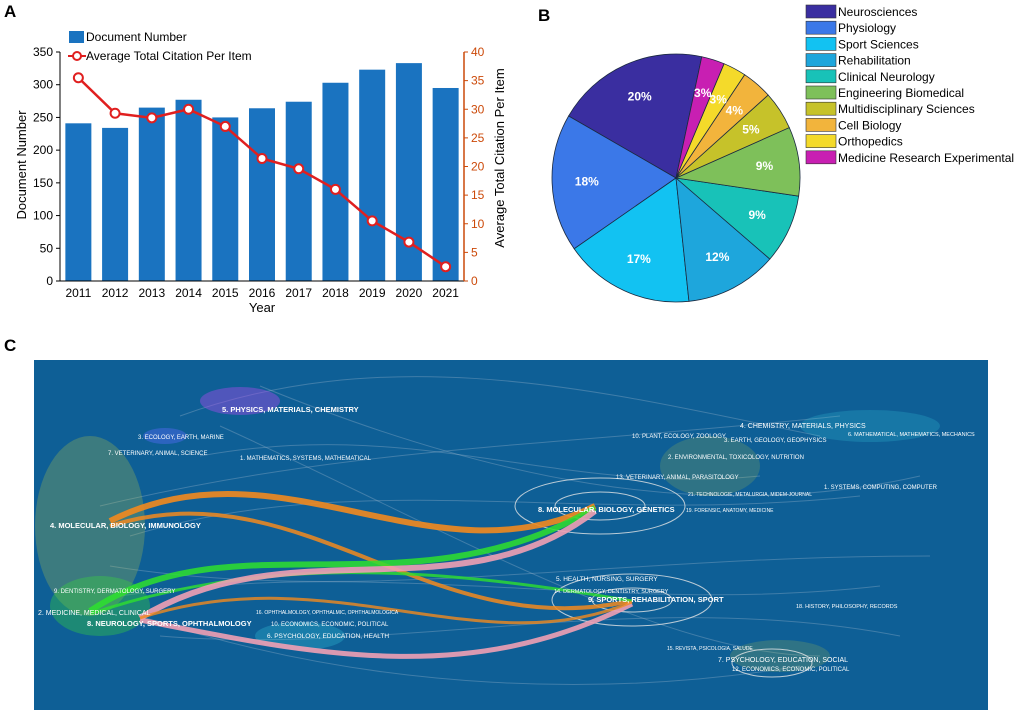 Image resolution: width=1021 pixels, height=716 pixels. Describe the element at coordinates (262, 307) in the screenshot. I see `x-axis-label: Year` at that location.